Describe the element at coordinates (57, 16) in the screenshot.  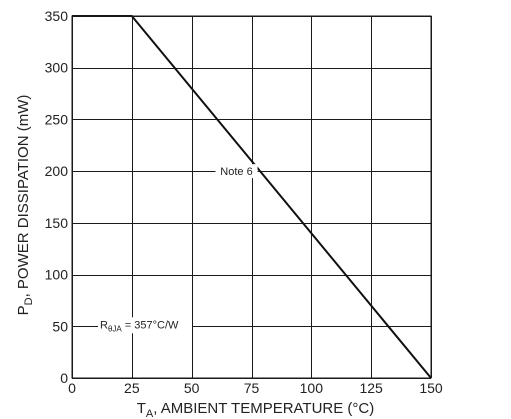
I see `y-tick-label-350: 350` at that location.